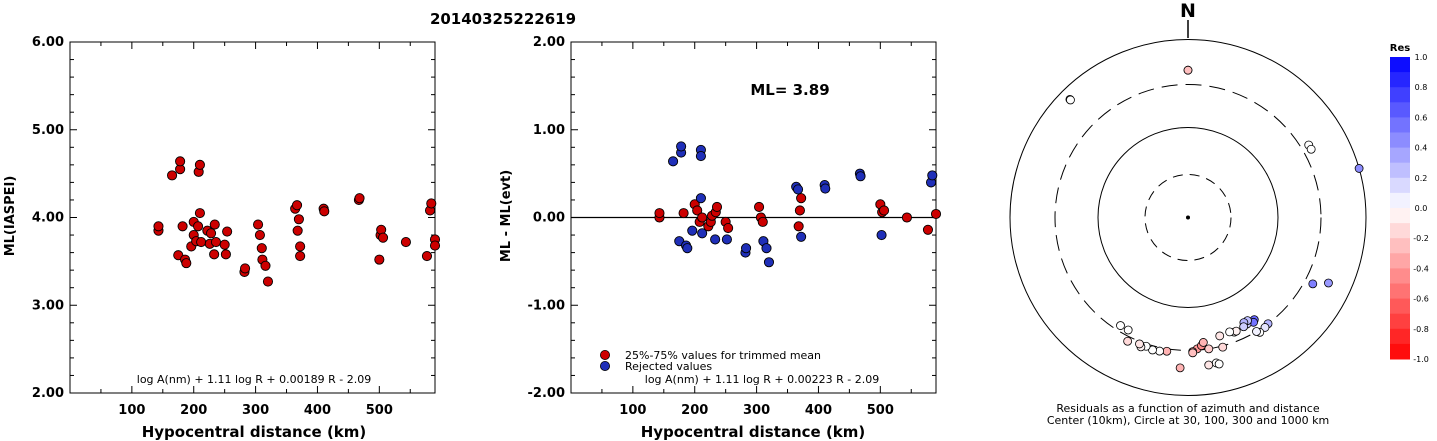  Describe the element at coordinates (1421, 87) in the screenshot. I see `colorbar-tick-label: 0.8` at that location.